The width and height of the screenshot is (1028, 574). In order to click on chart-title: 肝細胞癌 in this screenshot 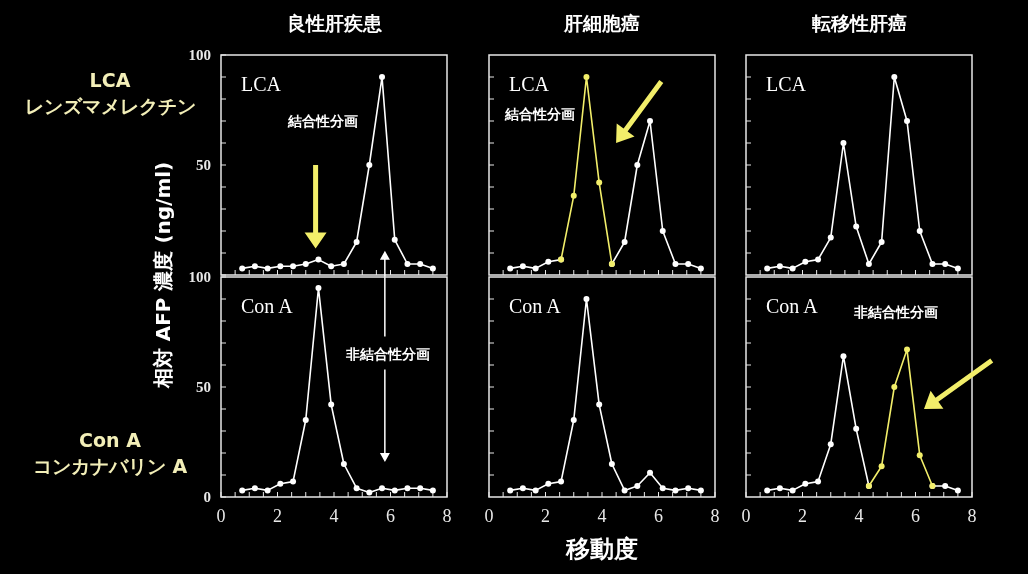, I will do `click(601, 23)`.